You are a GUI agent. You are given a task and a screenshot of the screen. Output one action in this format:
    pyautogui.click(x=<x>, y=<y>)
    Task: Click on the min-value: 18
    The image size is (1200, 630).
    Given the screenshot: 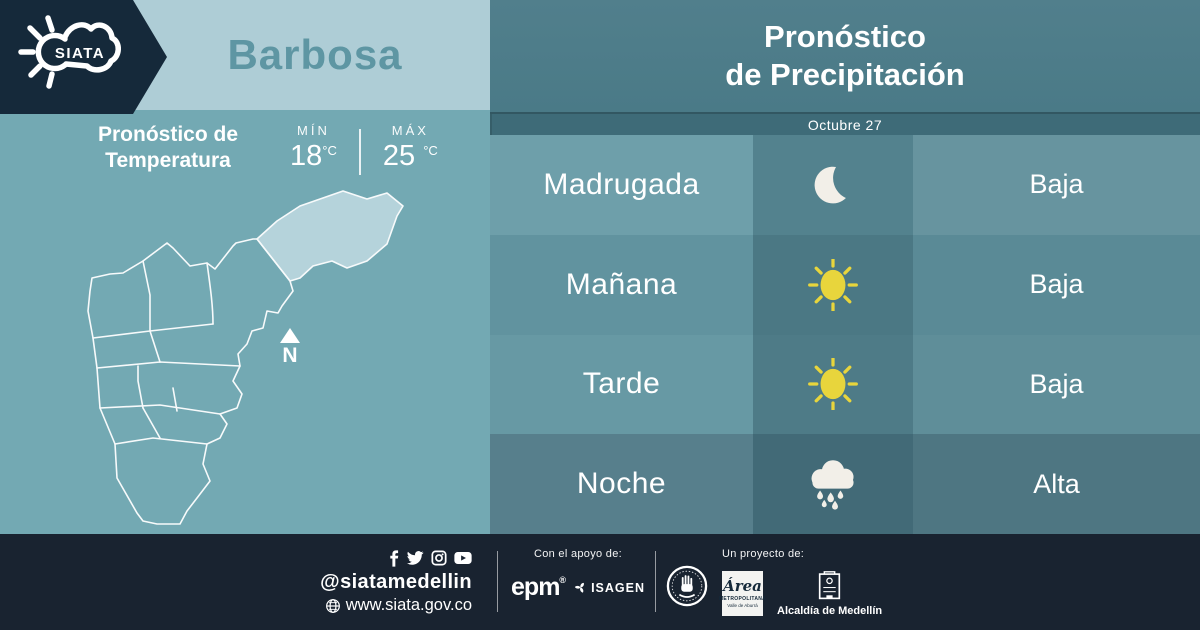 What is the action you would take?
    pyautogui.click(x=306, y=156)
    